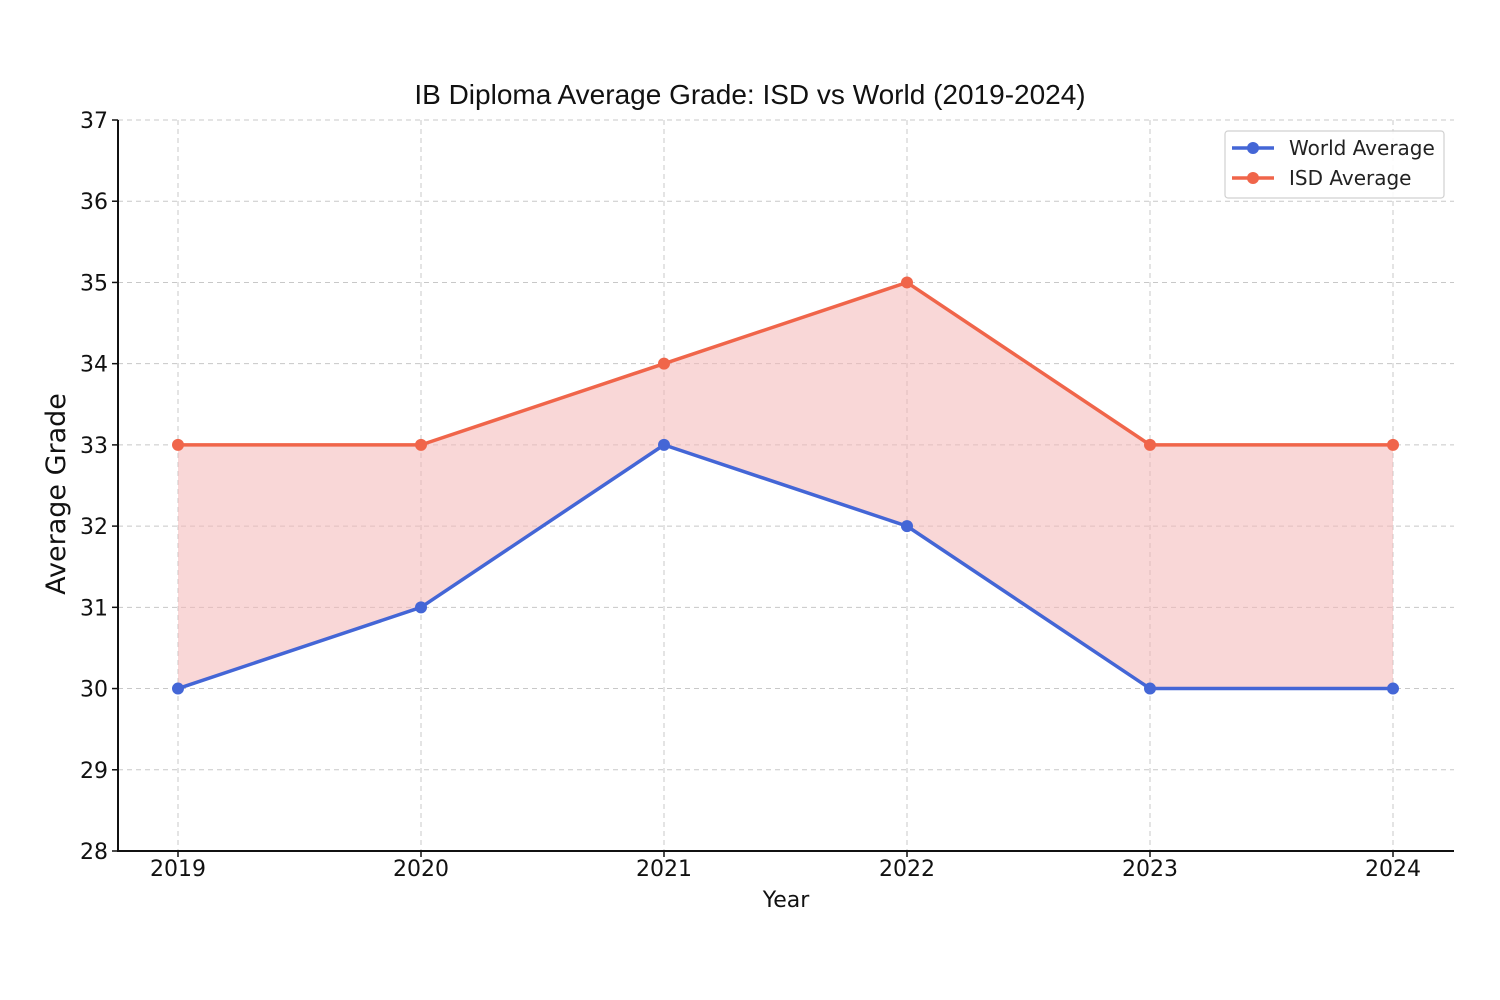 The width and height of the screenshot is (1500, 1000). Describe the element at coordinates (94, 527) in the screenshot. I see `y-tick-label: 32` at that location.